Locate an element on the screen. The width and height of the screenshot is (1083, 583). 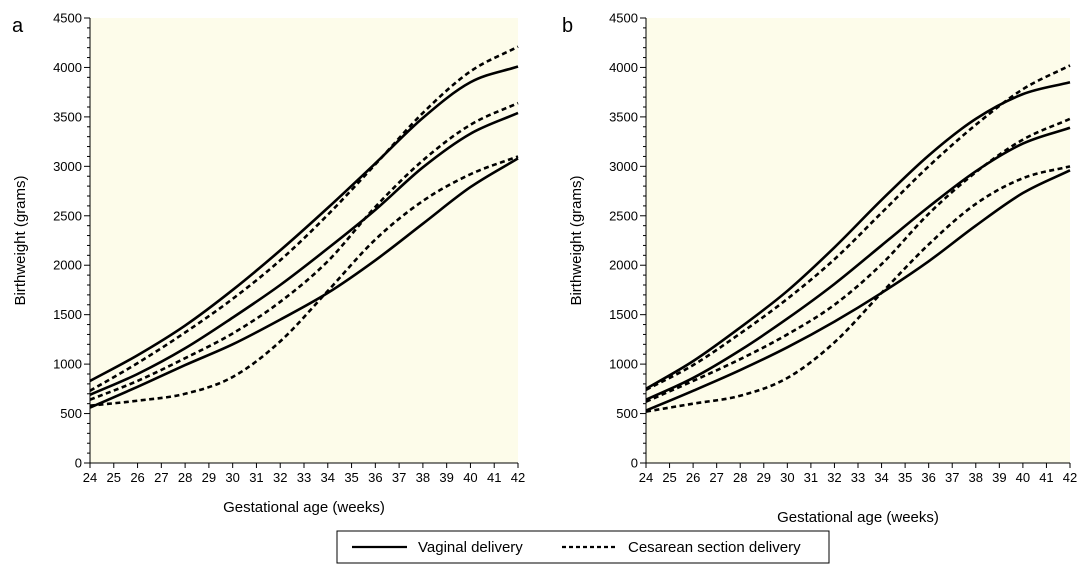
panel-label-a: a is located at coordinates (18, 26).